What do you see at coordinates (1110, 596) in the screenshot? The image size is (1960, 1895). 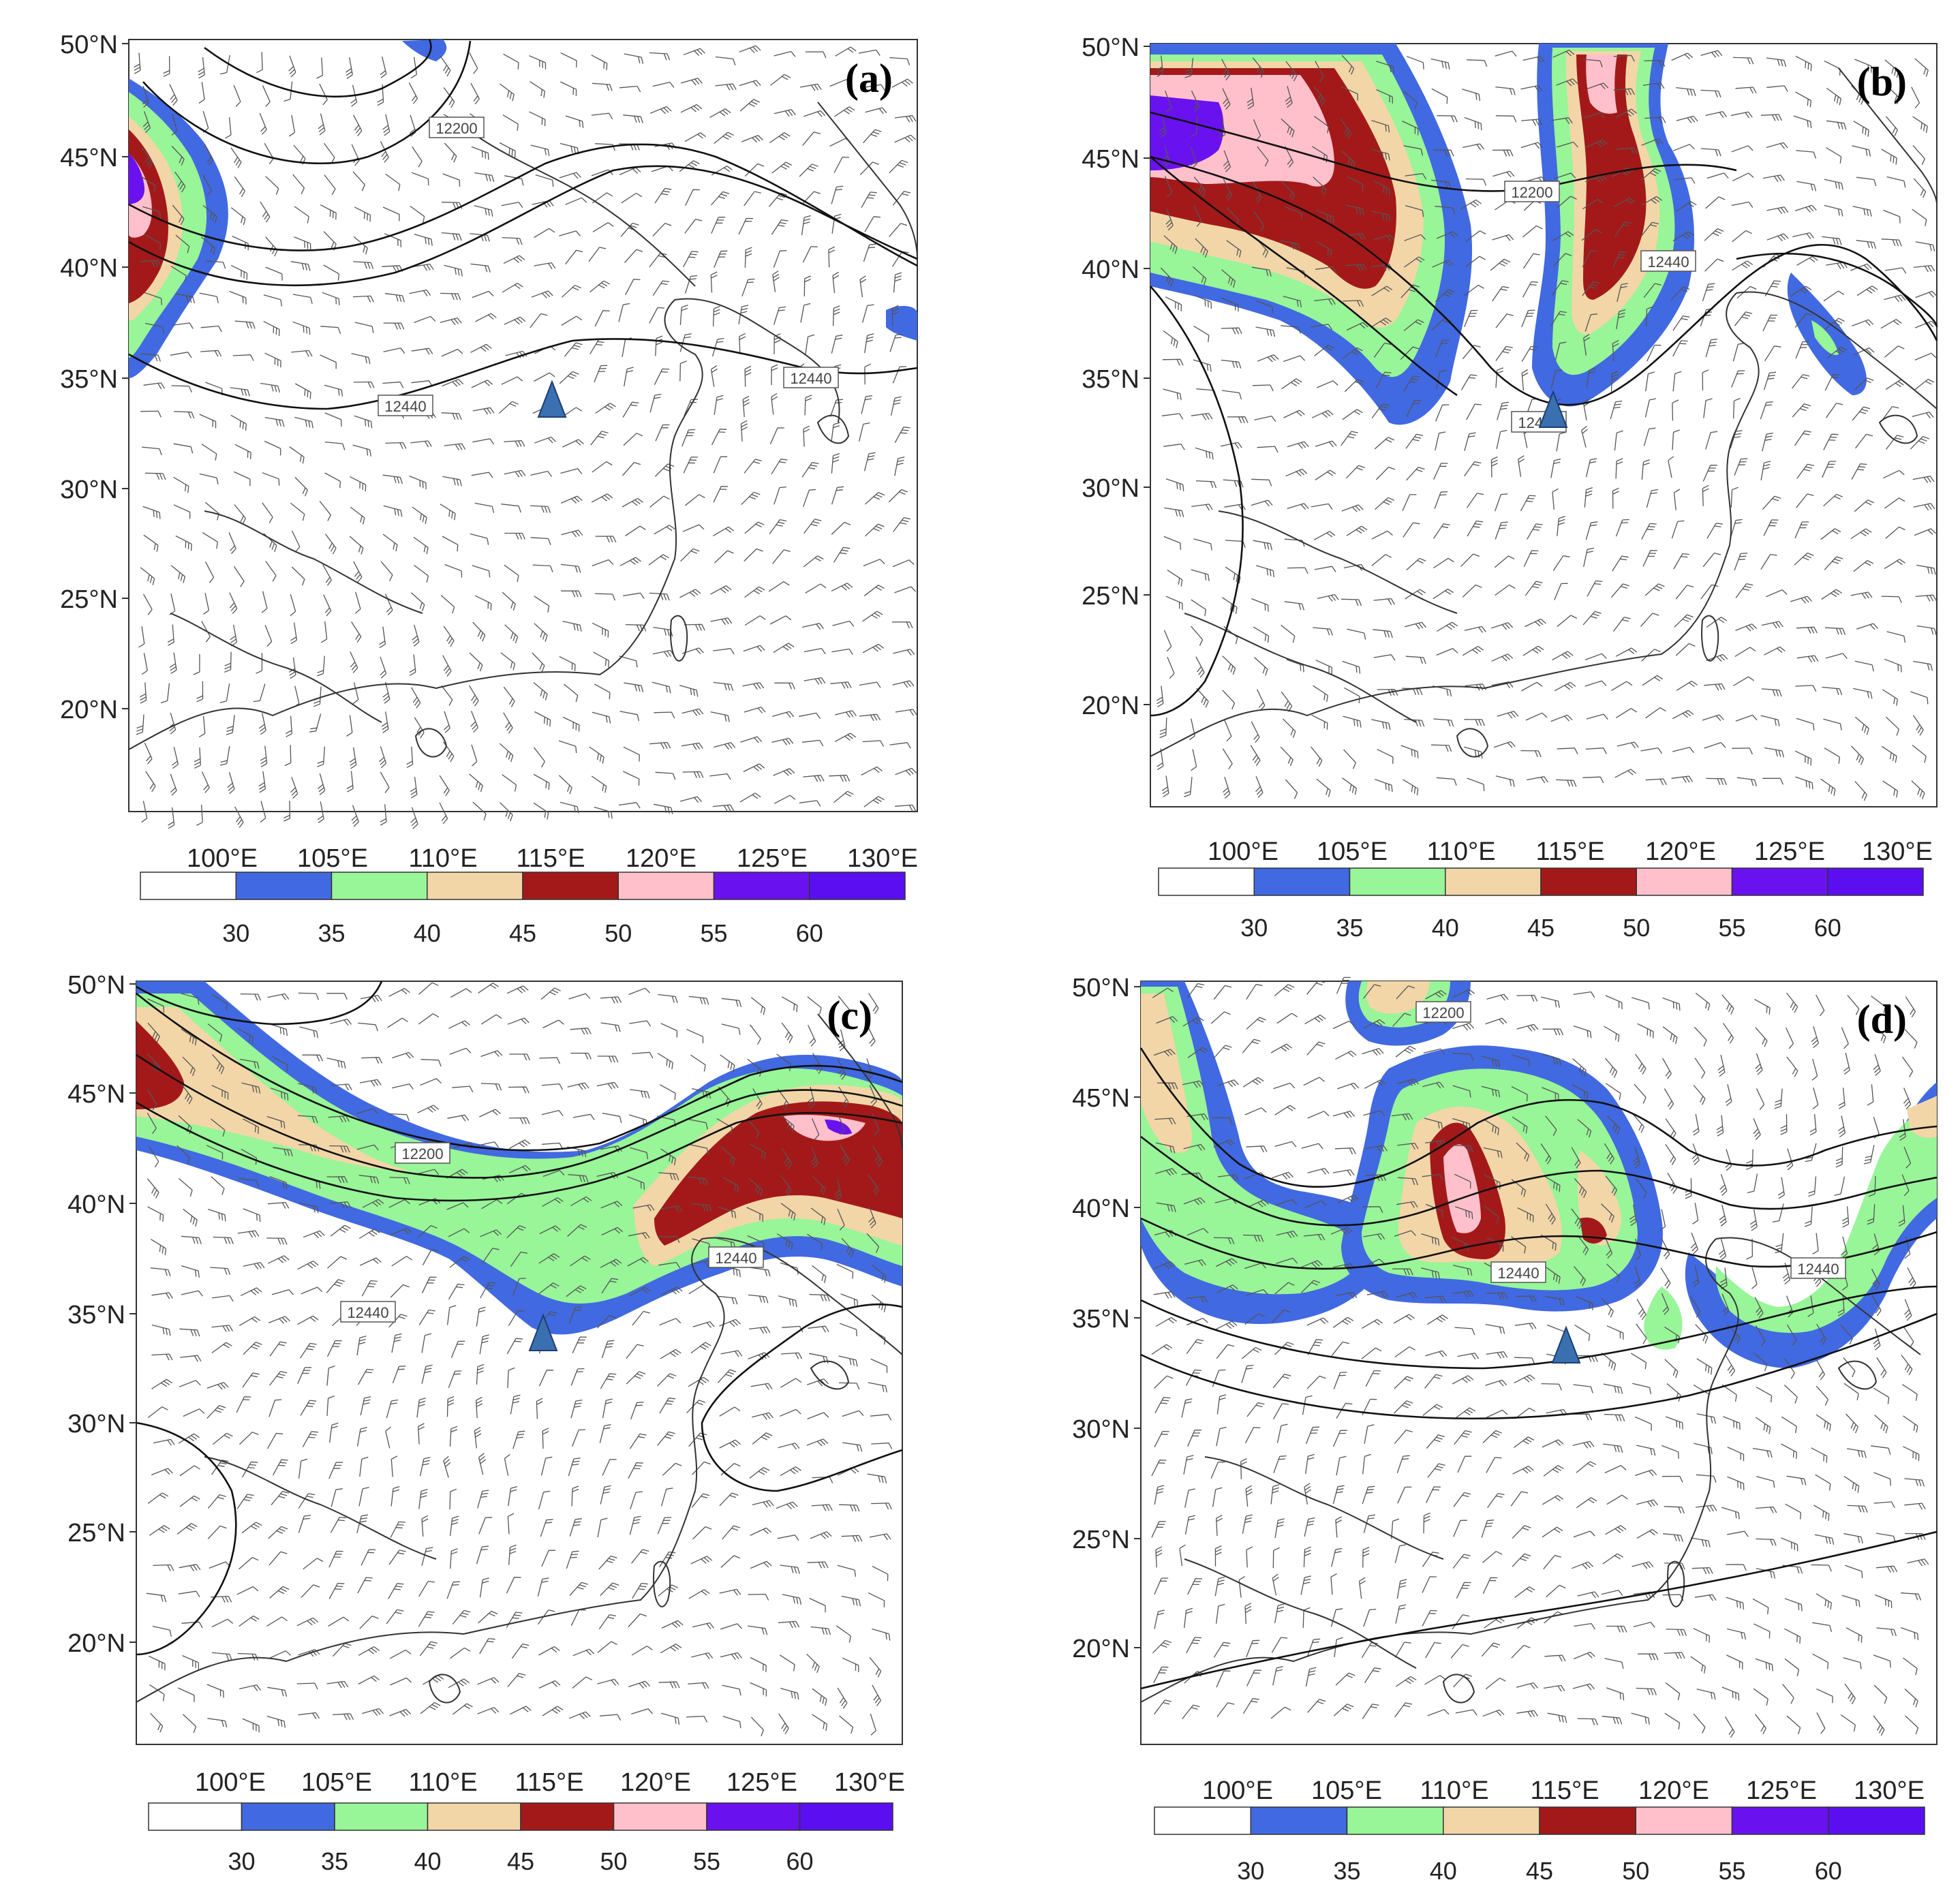 I see `lat-label: 25°N` at bounding box center [1110, 596].